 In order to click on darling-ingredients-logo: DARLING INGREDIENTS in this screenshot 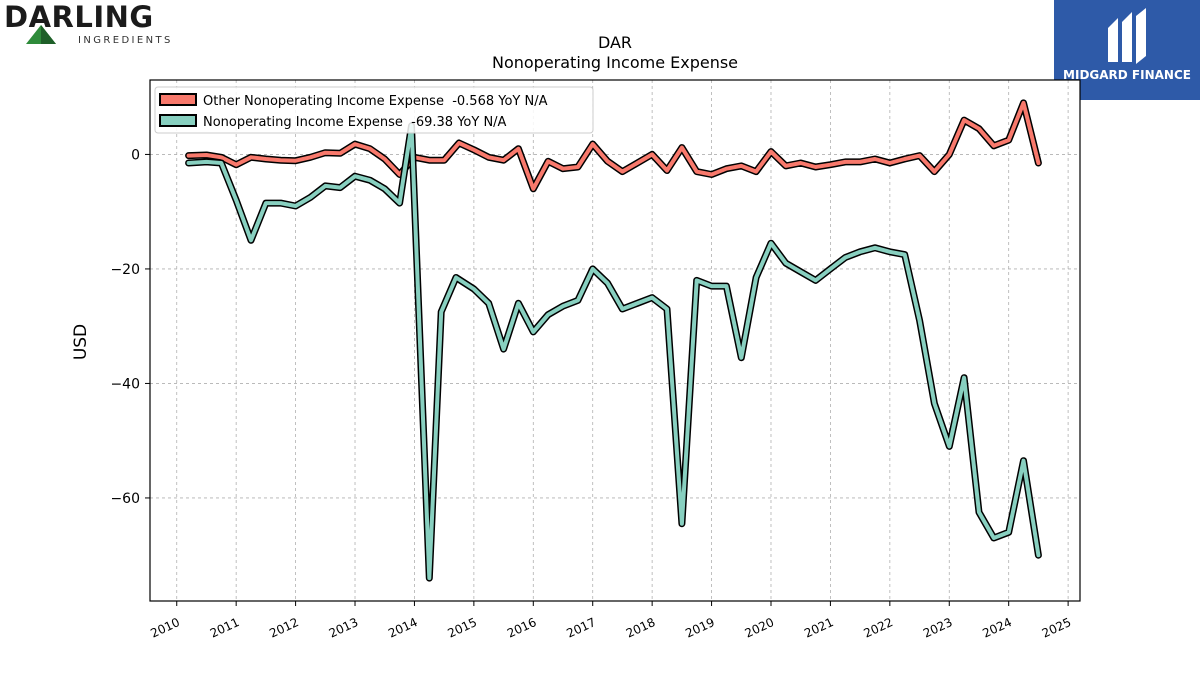, I will do `click(89, 24)`.